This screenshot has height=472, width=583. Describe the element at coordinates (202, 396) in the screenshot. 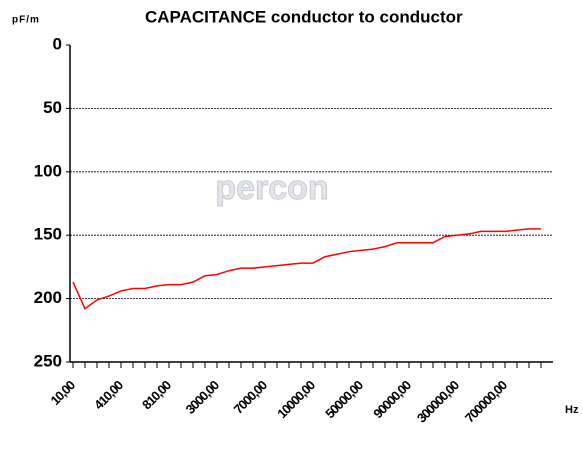

I see `x-tick-label: 3000,00` at that location.